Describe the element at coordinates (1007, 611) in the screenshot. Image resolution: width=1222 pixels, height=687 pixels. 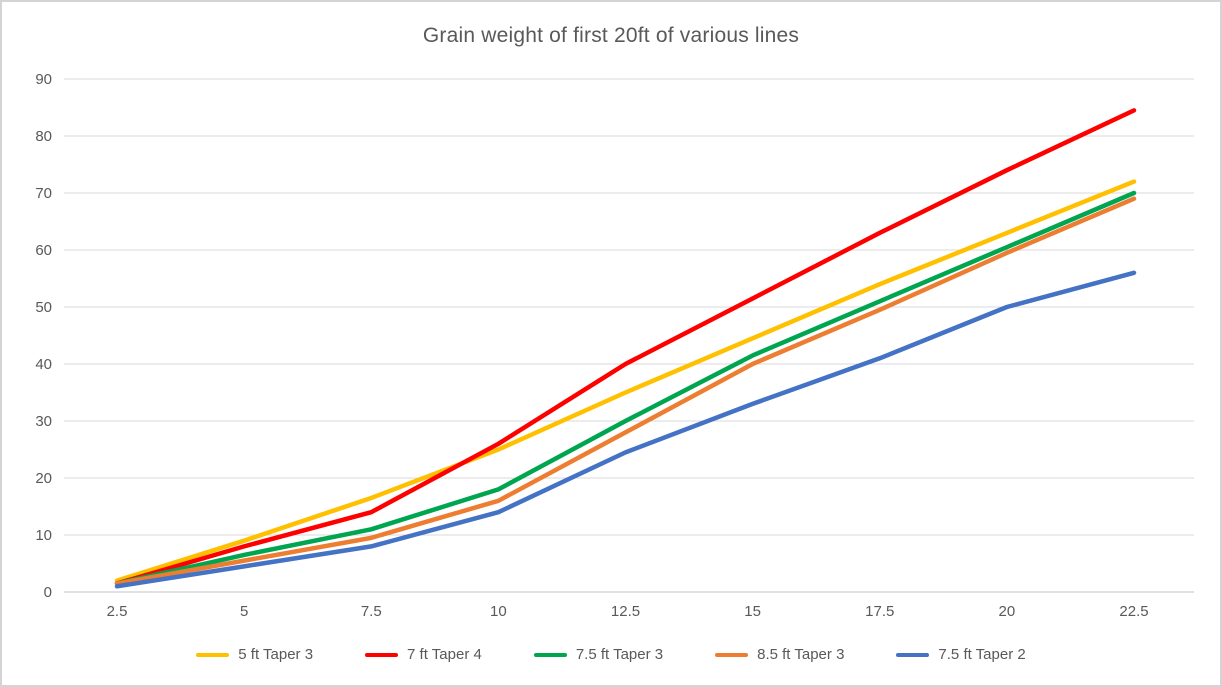
I see `x-axis-tick-label: 20` at that location.